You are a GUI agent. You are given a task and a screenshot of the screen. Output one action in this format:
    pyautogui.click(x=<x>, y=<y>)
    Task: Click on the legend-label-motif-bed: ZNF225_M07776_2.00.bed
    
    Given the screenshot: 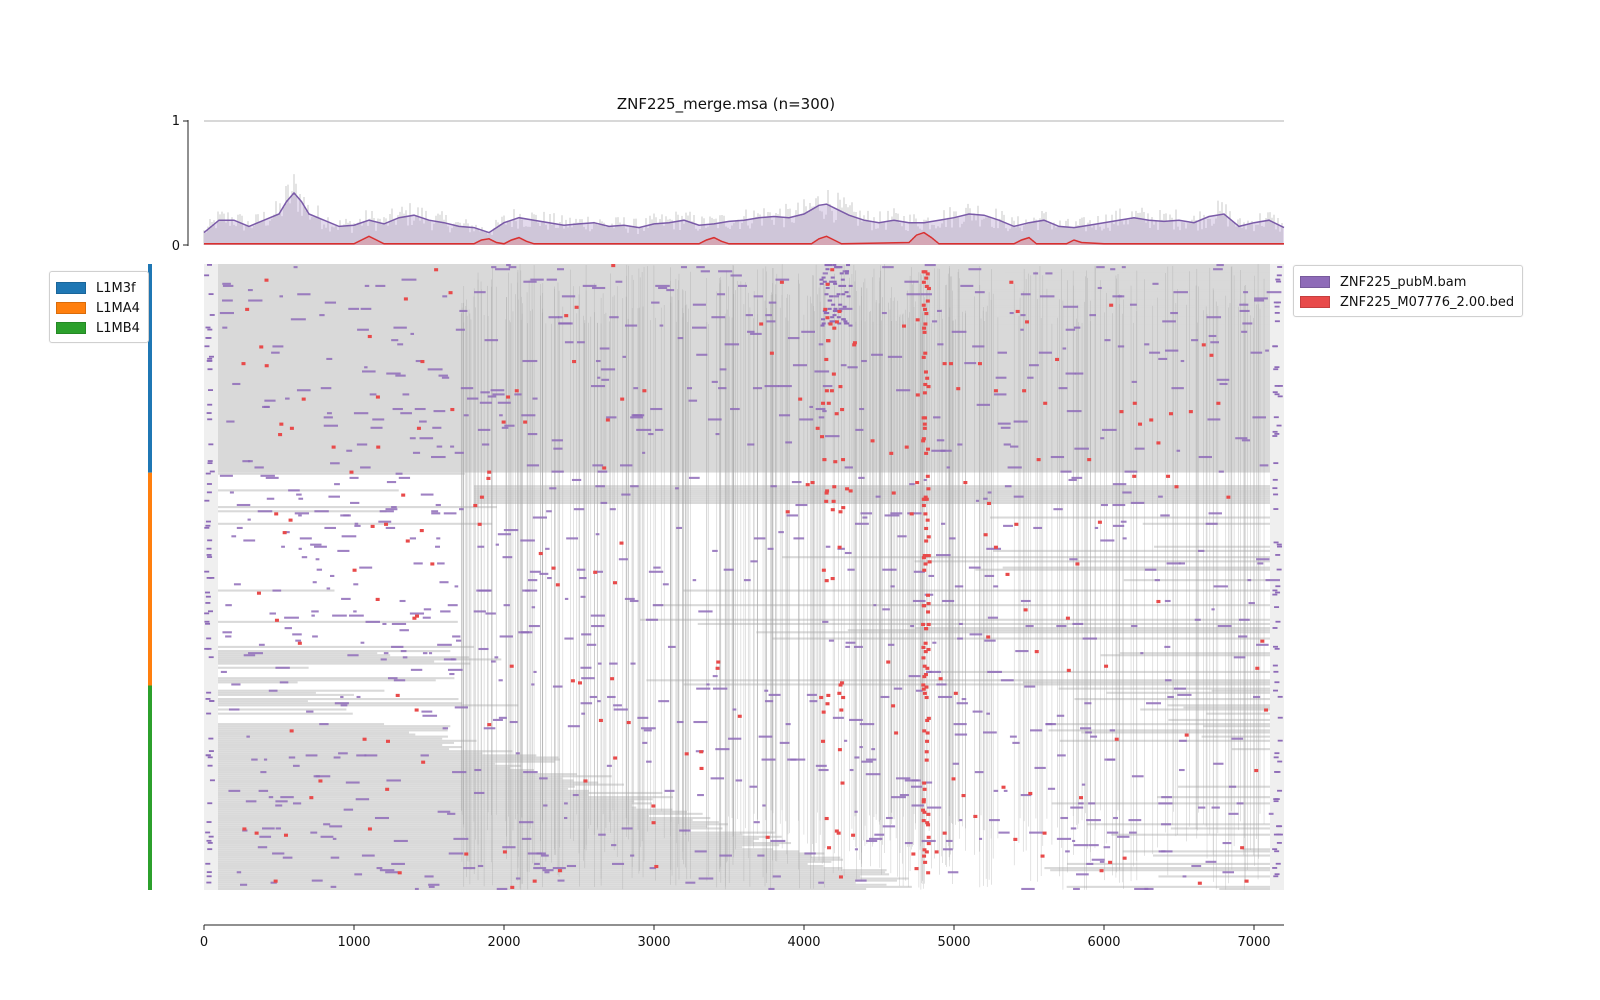 What is the action you would take?
    pyautogui.click(x=1427, y=302)
    